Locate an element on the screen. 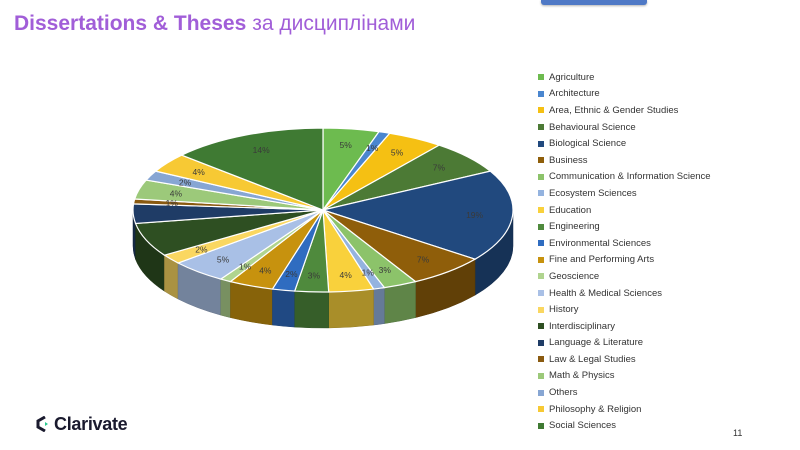 Image resolution: width=800 pixels, height=450 pixels. legend-label: Ecosystem Sciences is located at coordinates (593, 193).